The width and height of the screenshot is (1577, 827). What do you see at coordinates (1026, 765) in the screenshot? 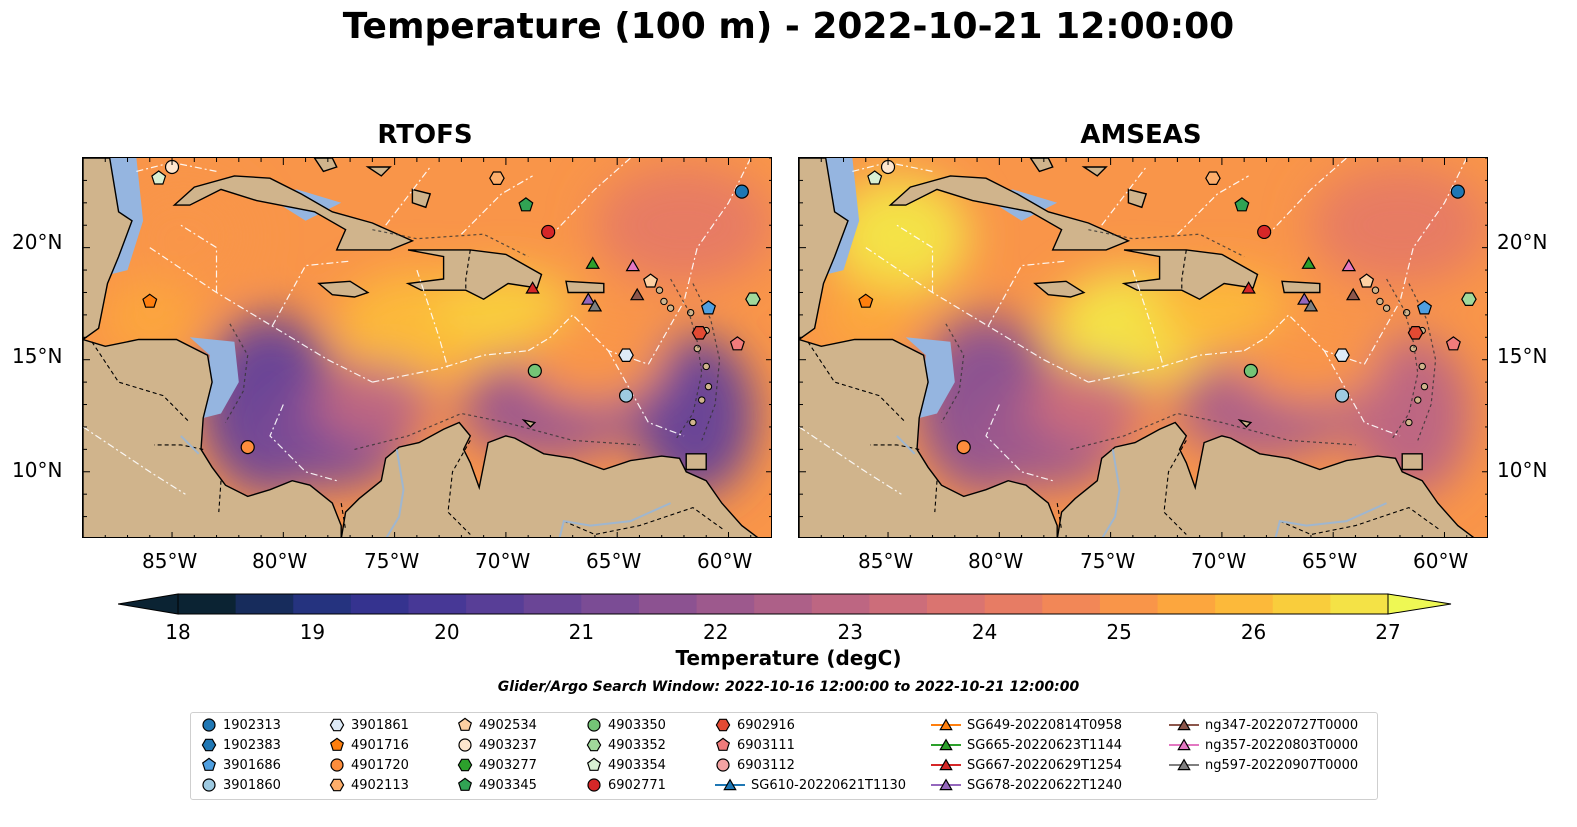
I see `legend-item: SG667-20220629T1254` at bounding box center [1026, 765].